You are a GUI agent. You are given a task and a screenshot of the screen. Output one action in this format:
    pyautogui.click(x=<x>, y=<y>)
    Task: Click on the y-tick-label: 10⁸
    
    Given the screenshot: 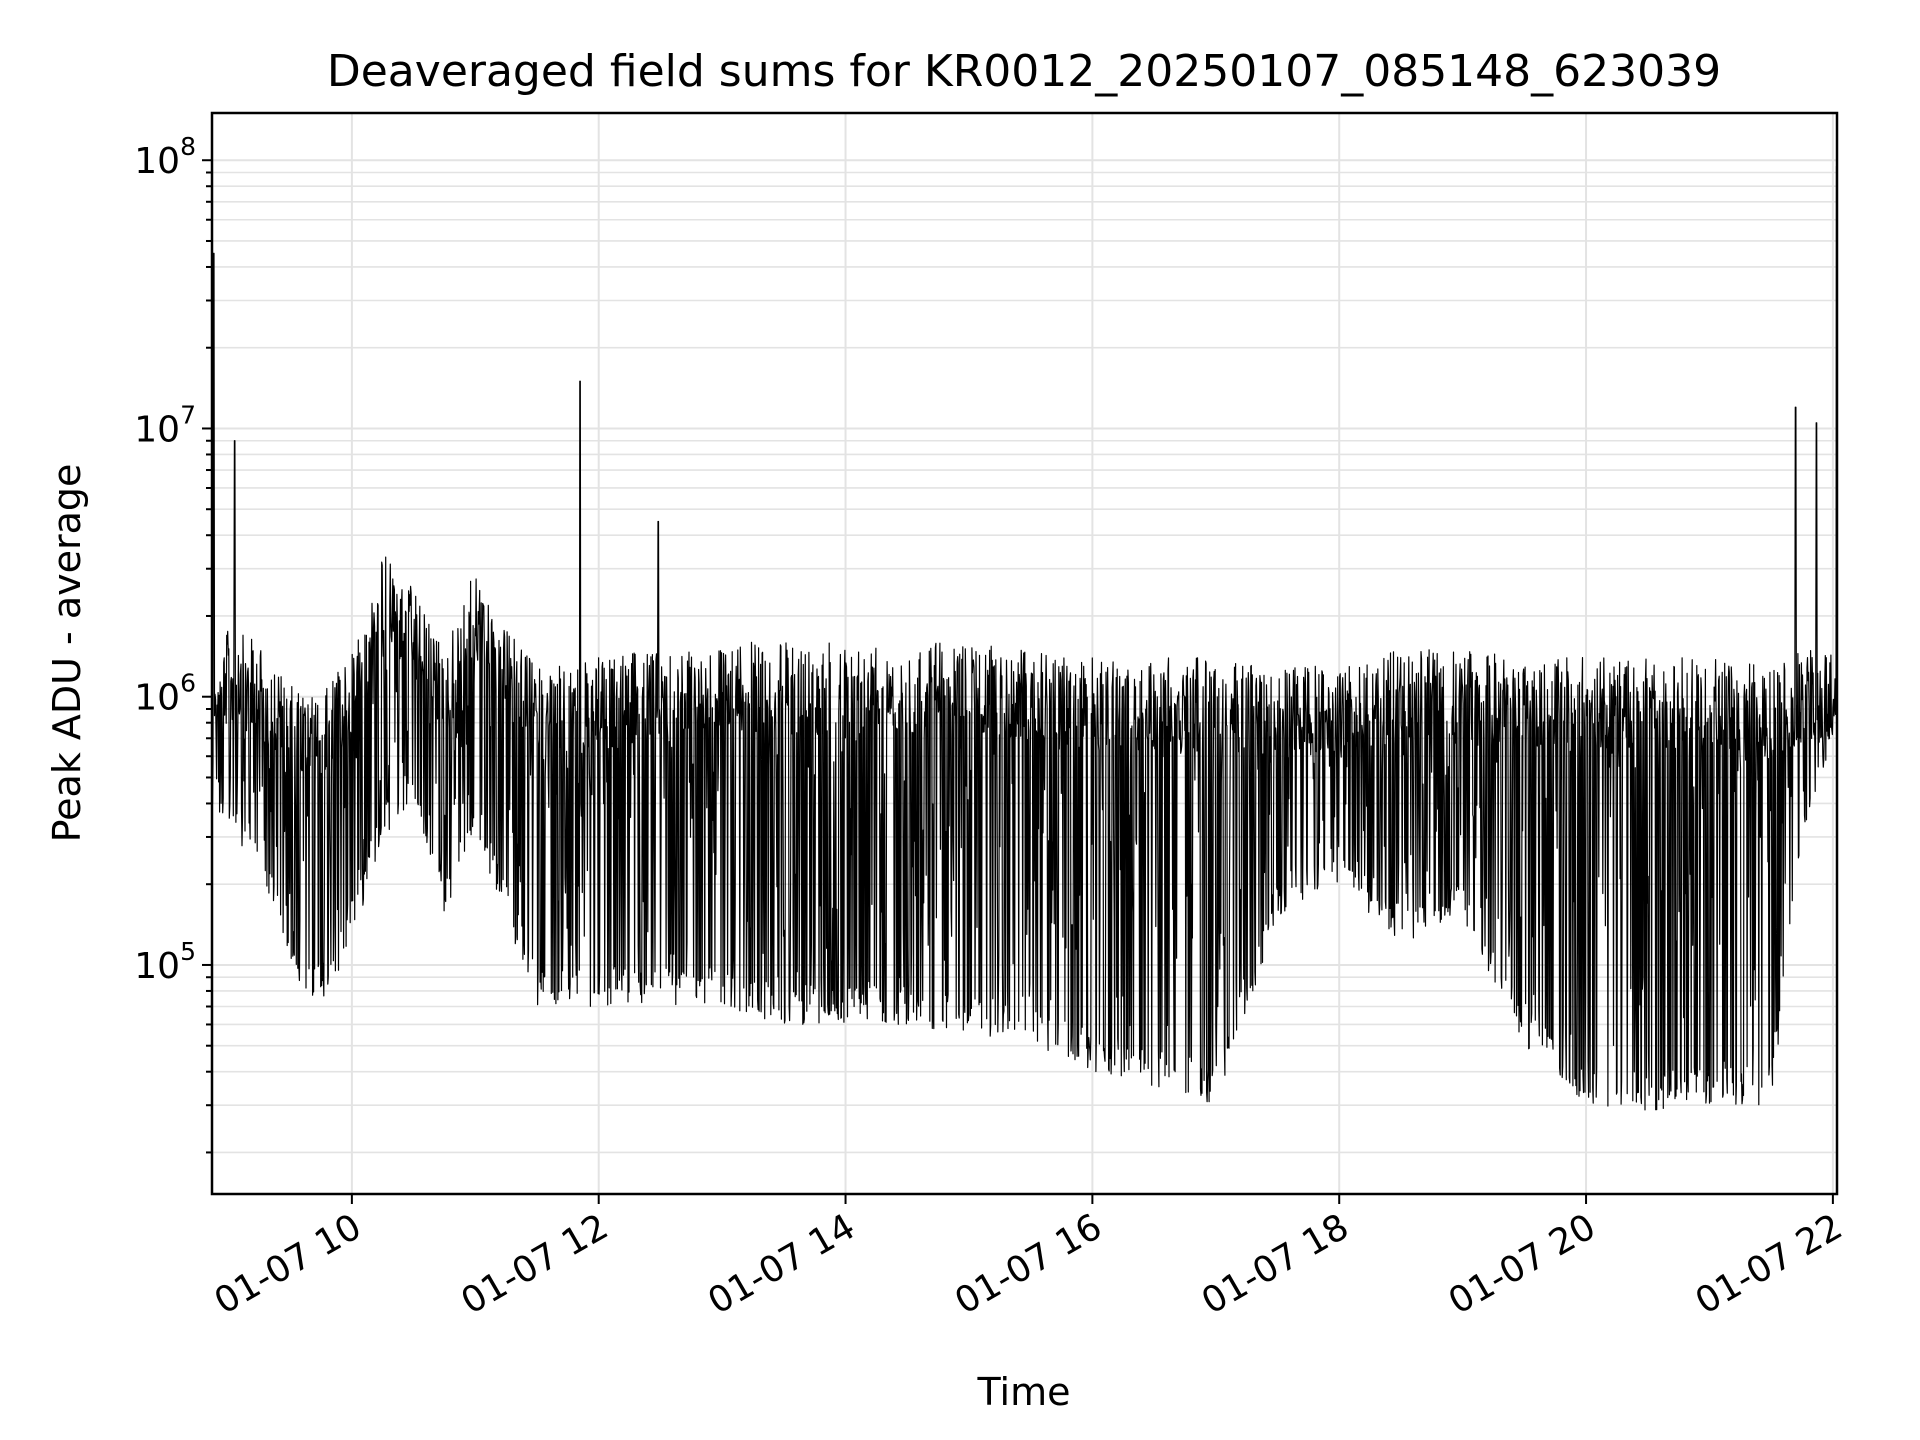 What is the action you would take?
    pyautogui.click(x=165, y=157)
    